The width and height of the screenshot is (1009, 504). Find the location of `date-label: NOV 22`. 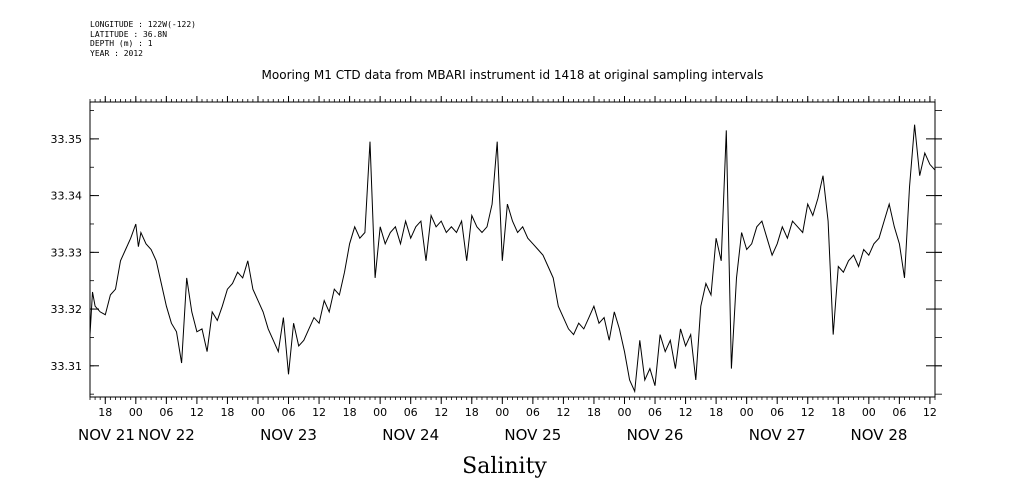

date-label: NOV 22 is located at coordinates (166, 435).